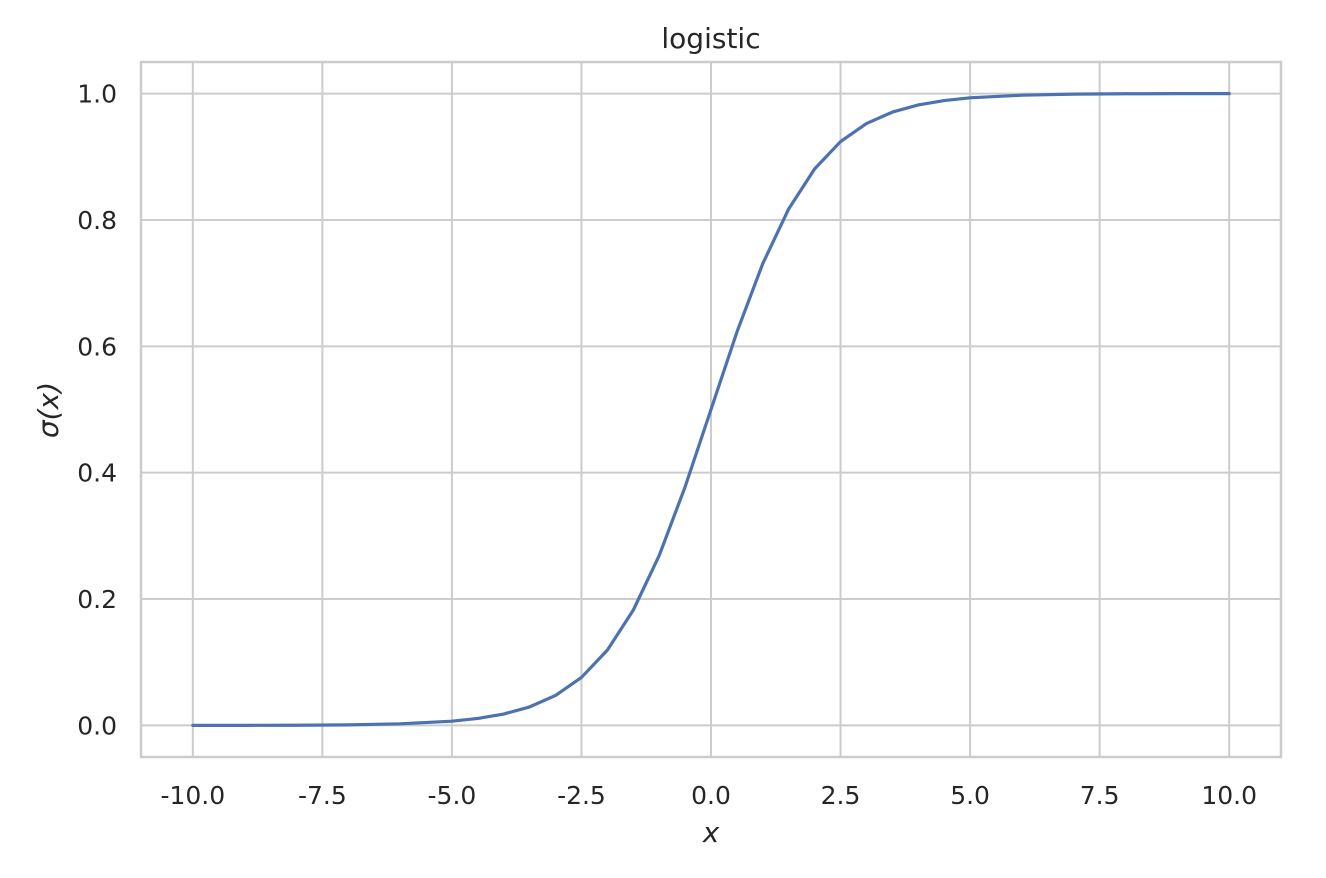 The image size is (1326, 878). I want to click on y-tick-label: 0.0, so click(97, 725).